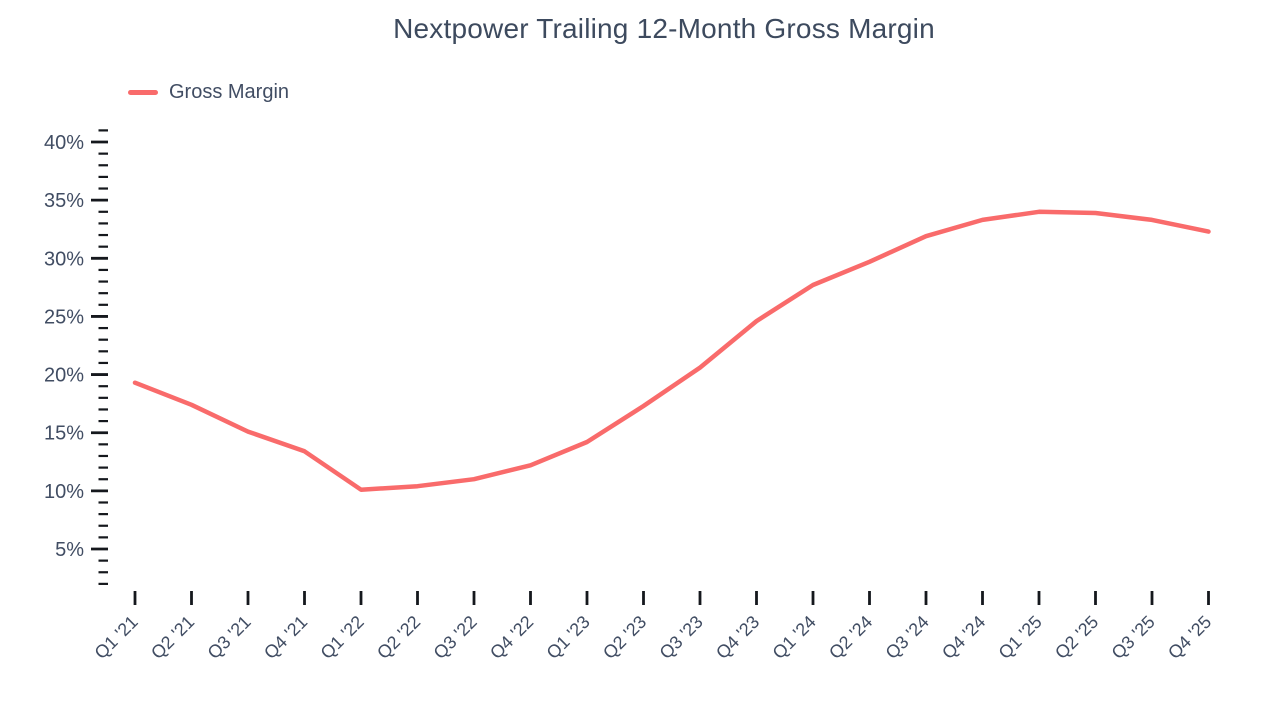  Describe the element at coordinates (737, 637) in the screenshot. I see `x-axis-tick-label: Q4 '23` at that location.